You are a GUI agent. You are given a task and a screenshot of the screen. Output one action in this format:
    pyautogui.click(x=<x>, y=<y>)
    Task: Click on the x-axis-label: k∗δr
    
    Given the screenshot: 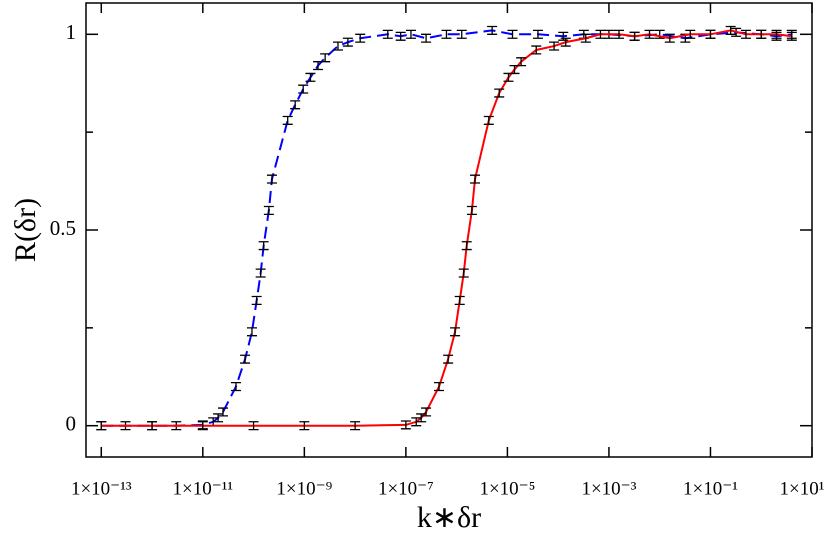 What is the action you would take?
    pyautogui.click(x=449, y=517)
    